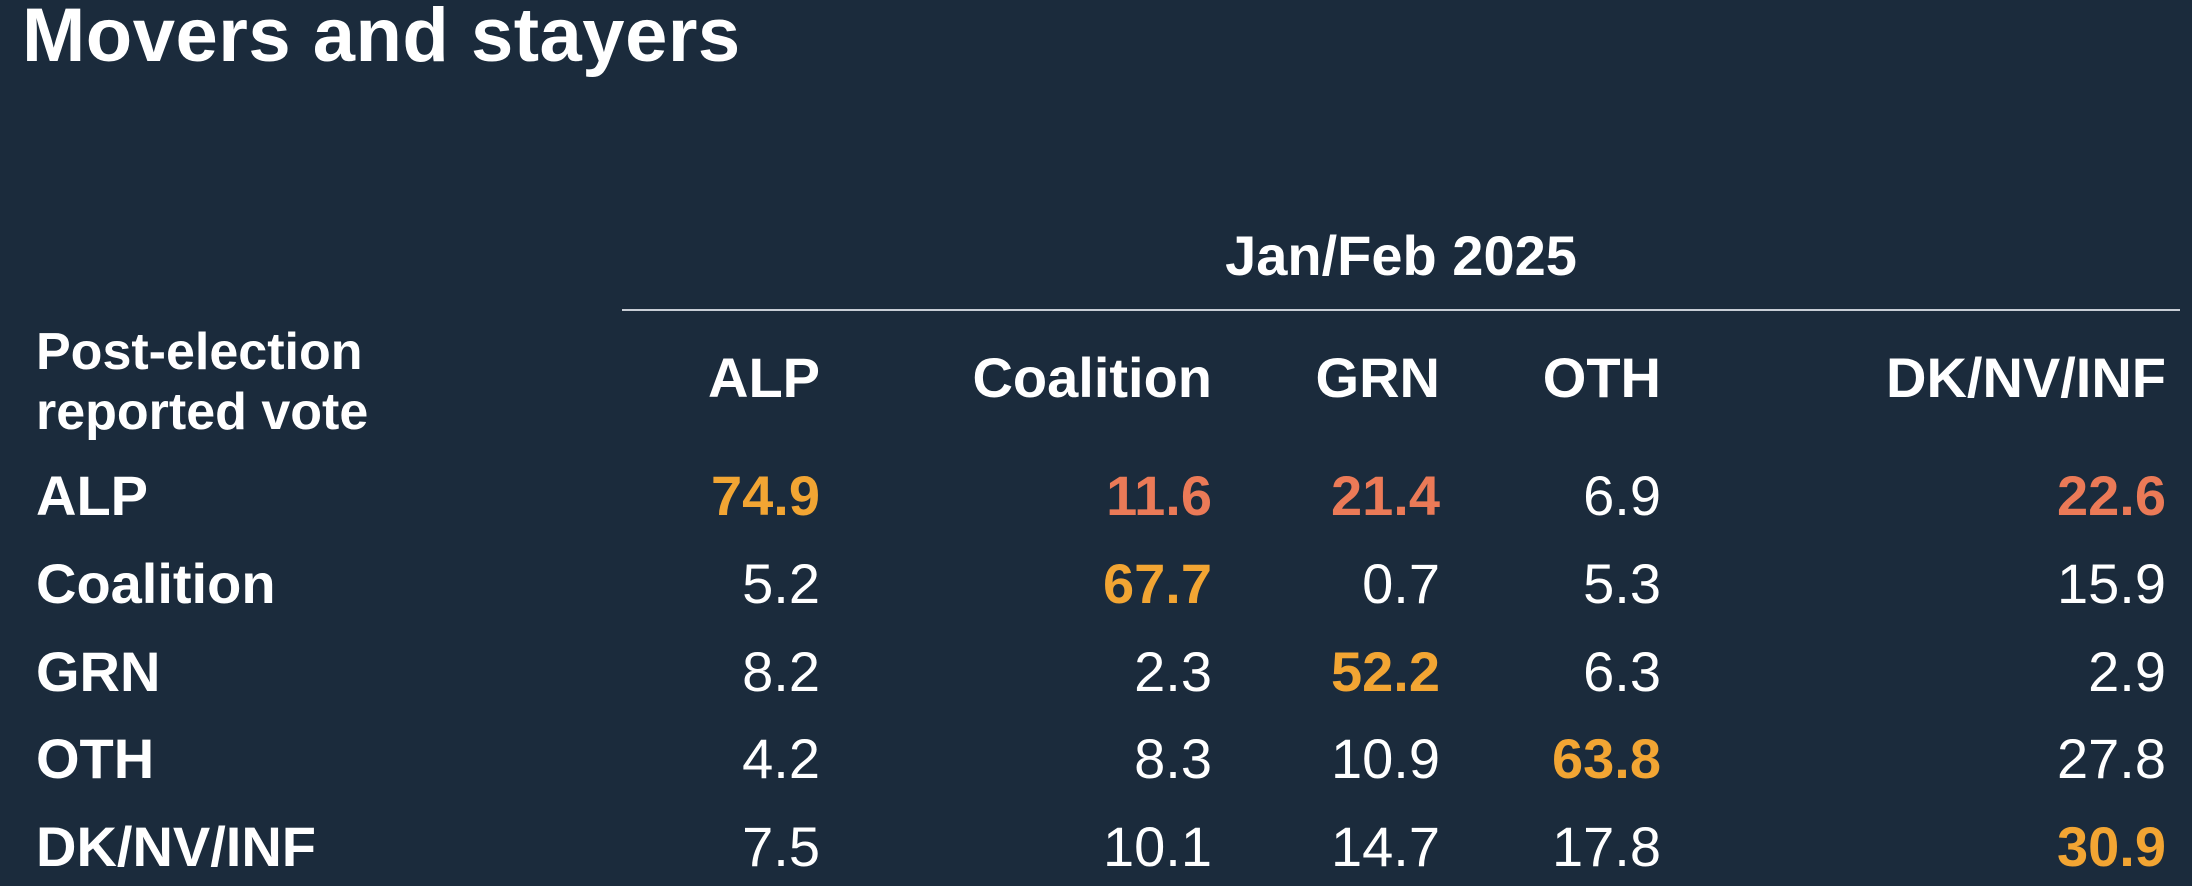  What do you see at coordinates (1622, 583) in the screenshot?
I see `table-cell: 5.3` at bounding box center [1622, 583].